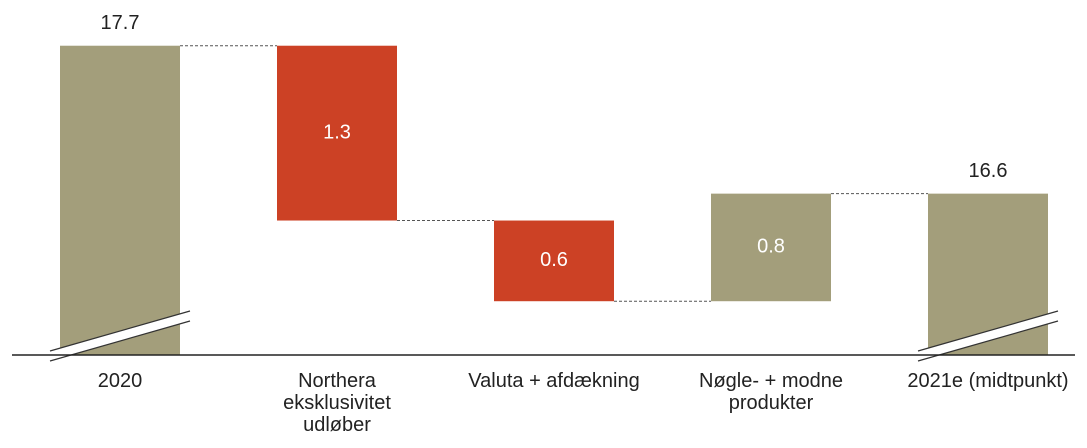 This screenshot has width=1087, height=448. I want to click on data-label: 16.6, so click(988, 171).